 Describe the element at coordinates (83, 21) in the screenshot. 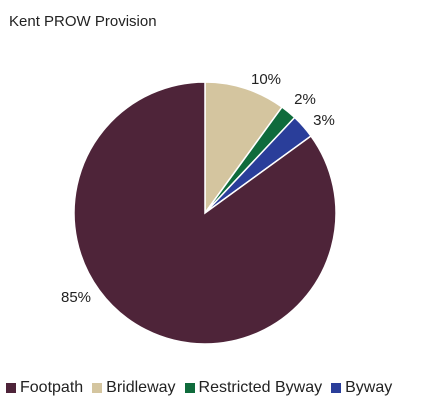

I see `chart-title: Kent PROW Provision` at that location.